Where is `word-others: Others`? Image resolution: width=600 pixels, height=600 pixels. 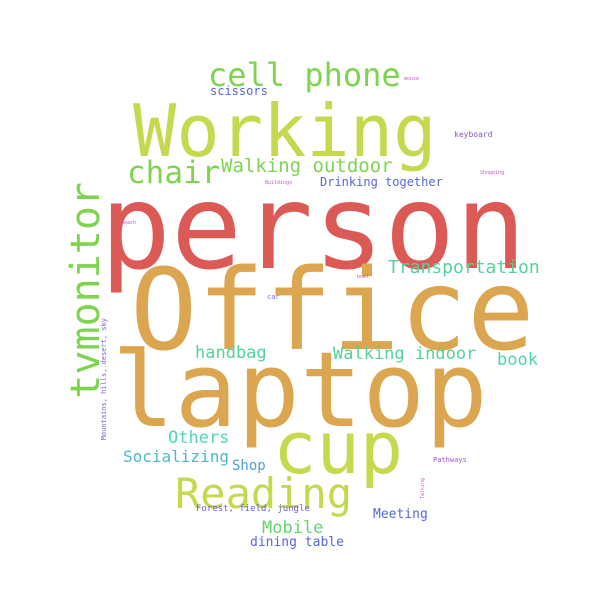 word-others: Others is located at coordinates (199, 438).